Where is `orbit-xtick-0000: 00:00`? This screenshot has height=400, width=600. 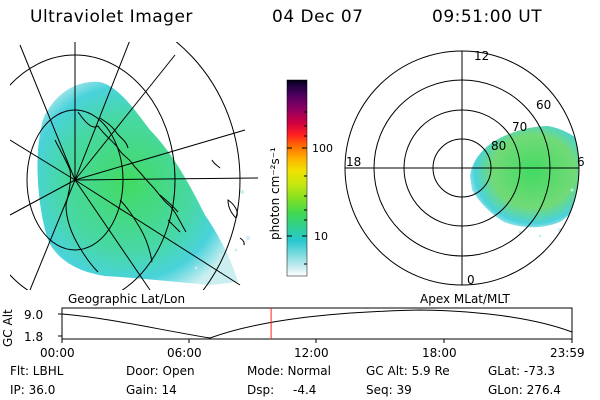
orbit-xtick-0000: 00:00 is located at coordinates (57, 353).